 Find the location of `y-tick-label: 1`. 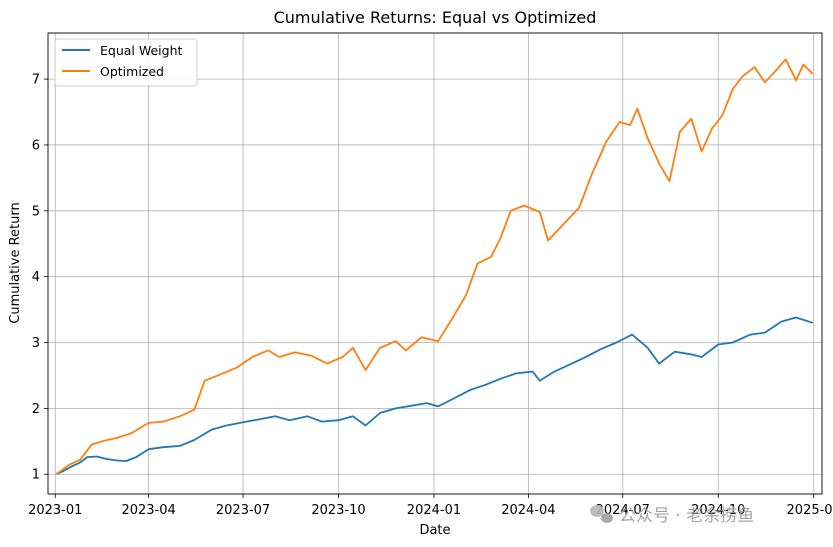

y-tick-label: 1 is located at coordinates (36, 475).